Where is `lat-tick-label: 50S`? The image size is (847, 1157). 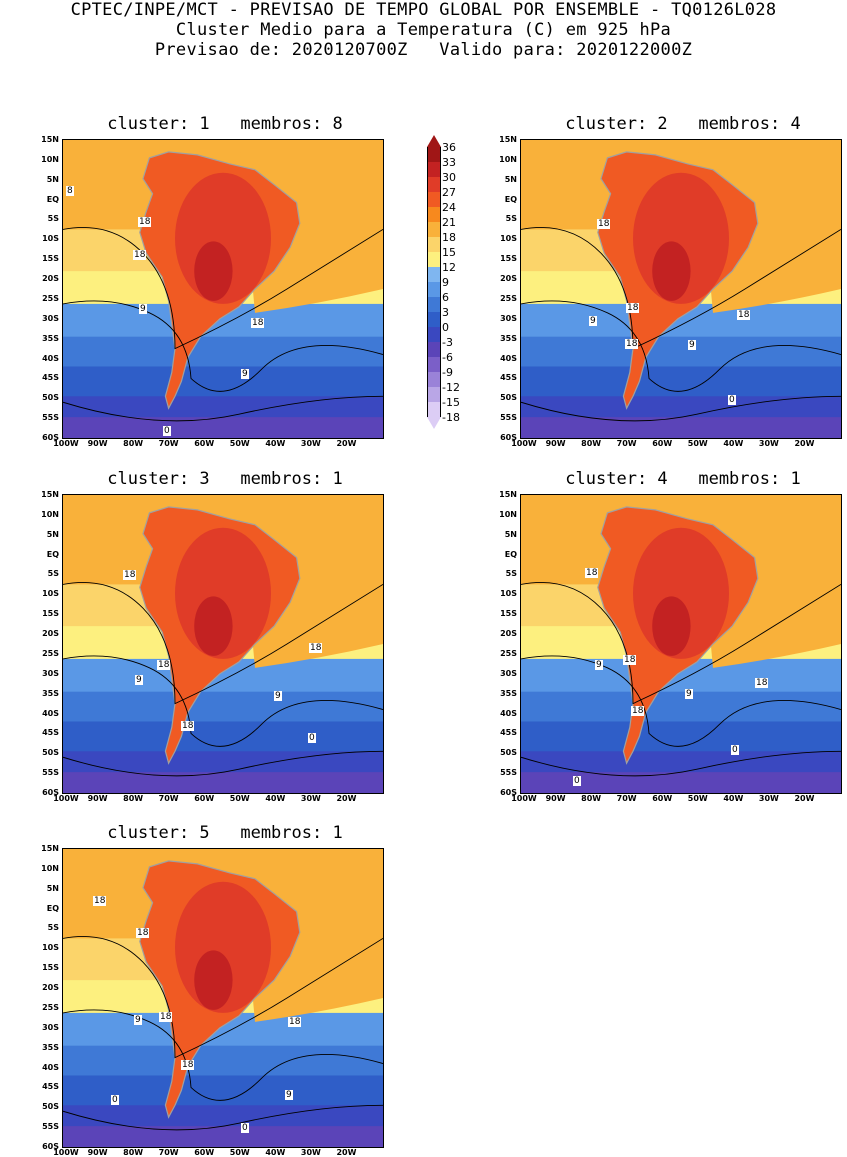 lat-tick-label: 50S is located at coordinates (508, 398).